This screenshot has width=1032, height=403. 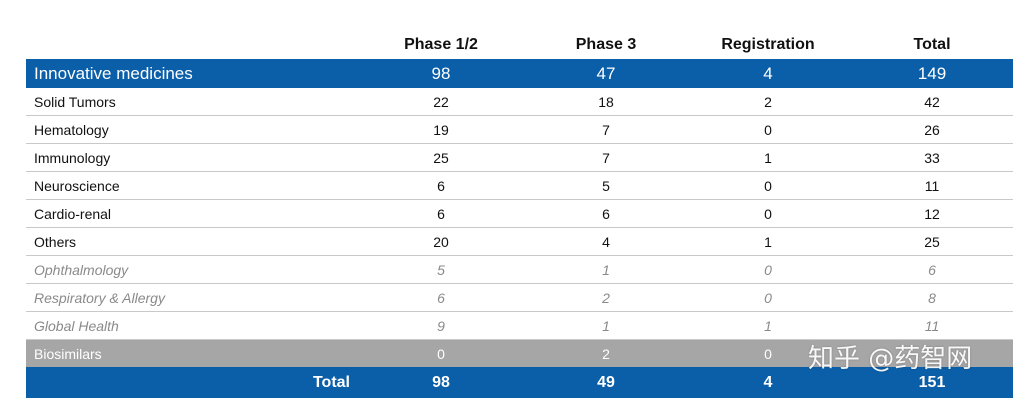 I want to click on cell-total: 149, so click(x=932, y=73).